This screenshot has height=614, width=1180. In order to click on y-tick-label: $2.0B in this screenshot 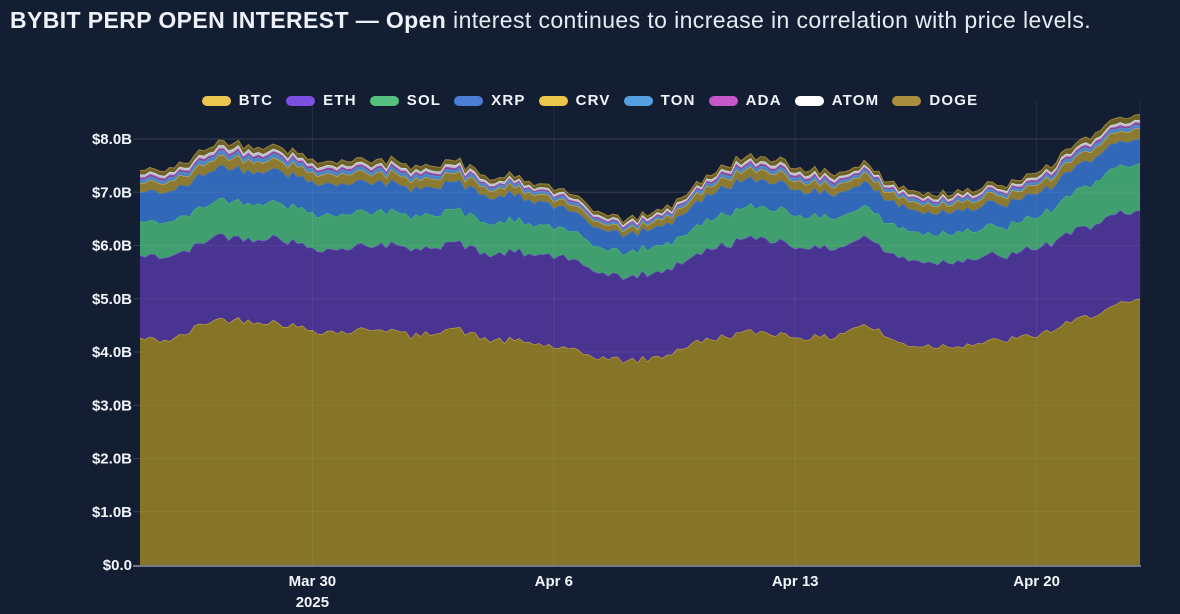, I will do `click(112, 459)`.